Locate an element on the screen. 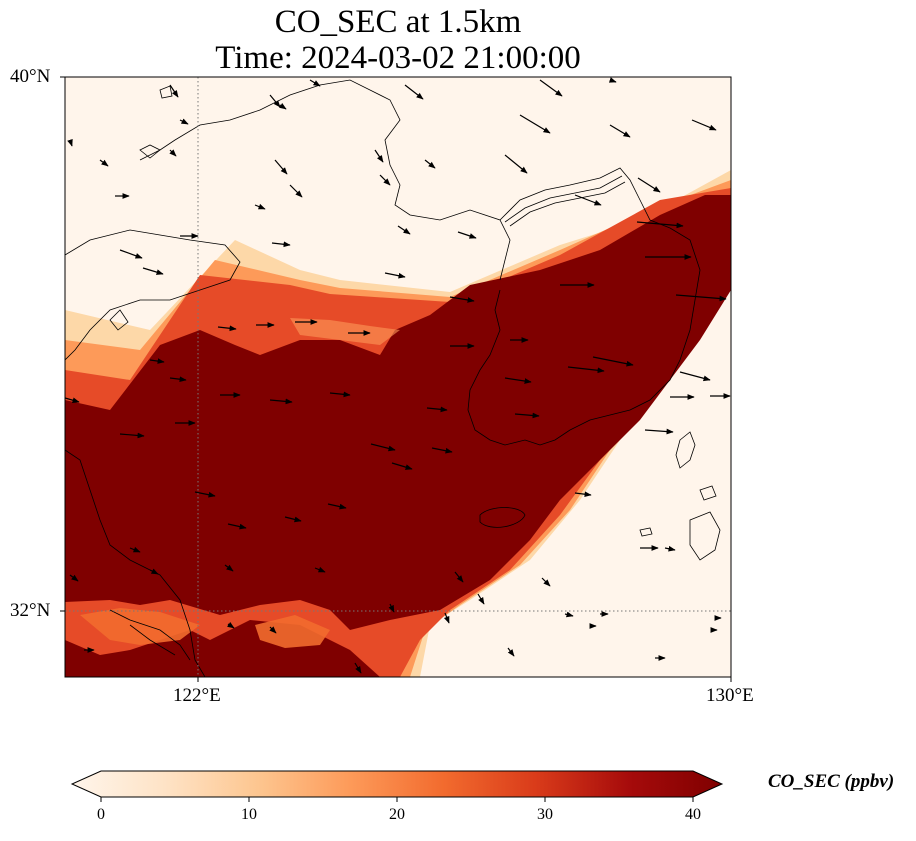 This screenshot has height=841, width=916. lon-tick-label-130: 130°E is located at coordinates (730, 695).